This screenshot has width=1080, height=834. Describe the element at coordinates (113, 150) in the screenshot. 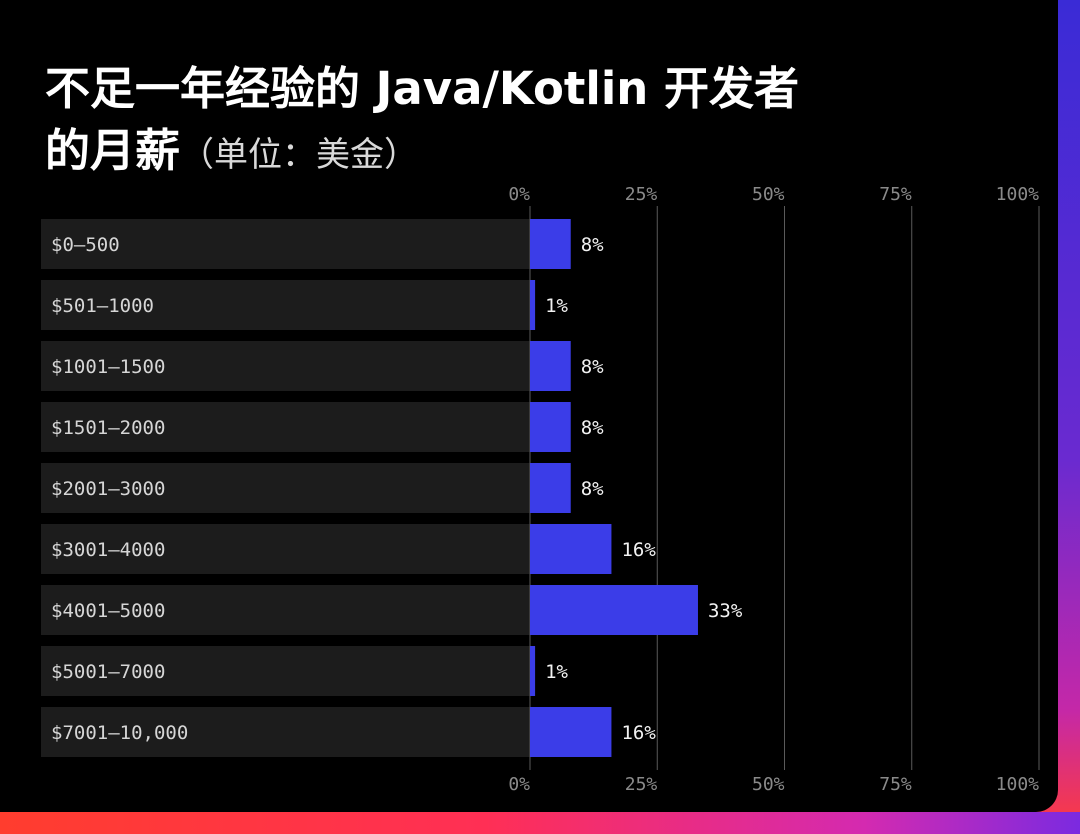

I see `title-line-2-text: 的月薪` at that location.